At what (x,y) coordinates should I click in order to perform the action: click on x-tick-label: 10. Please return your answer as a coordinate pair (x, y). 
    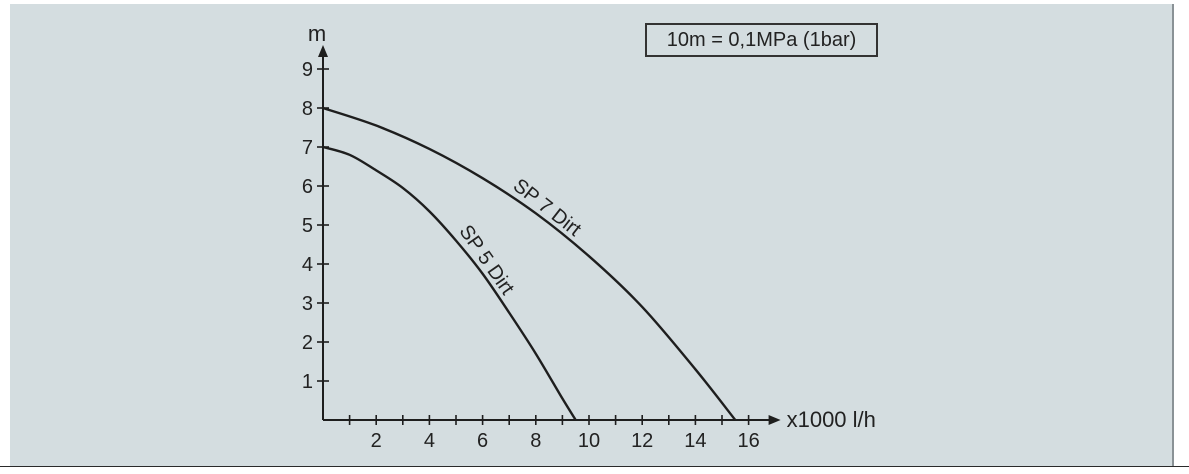
    Looking at the image, I should click on (589, 441).